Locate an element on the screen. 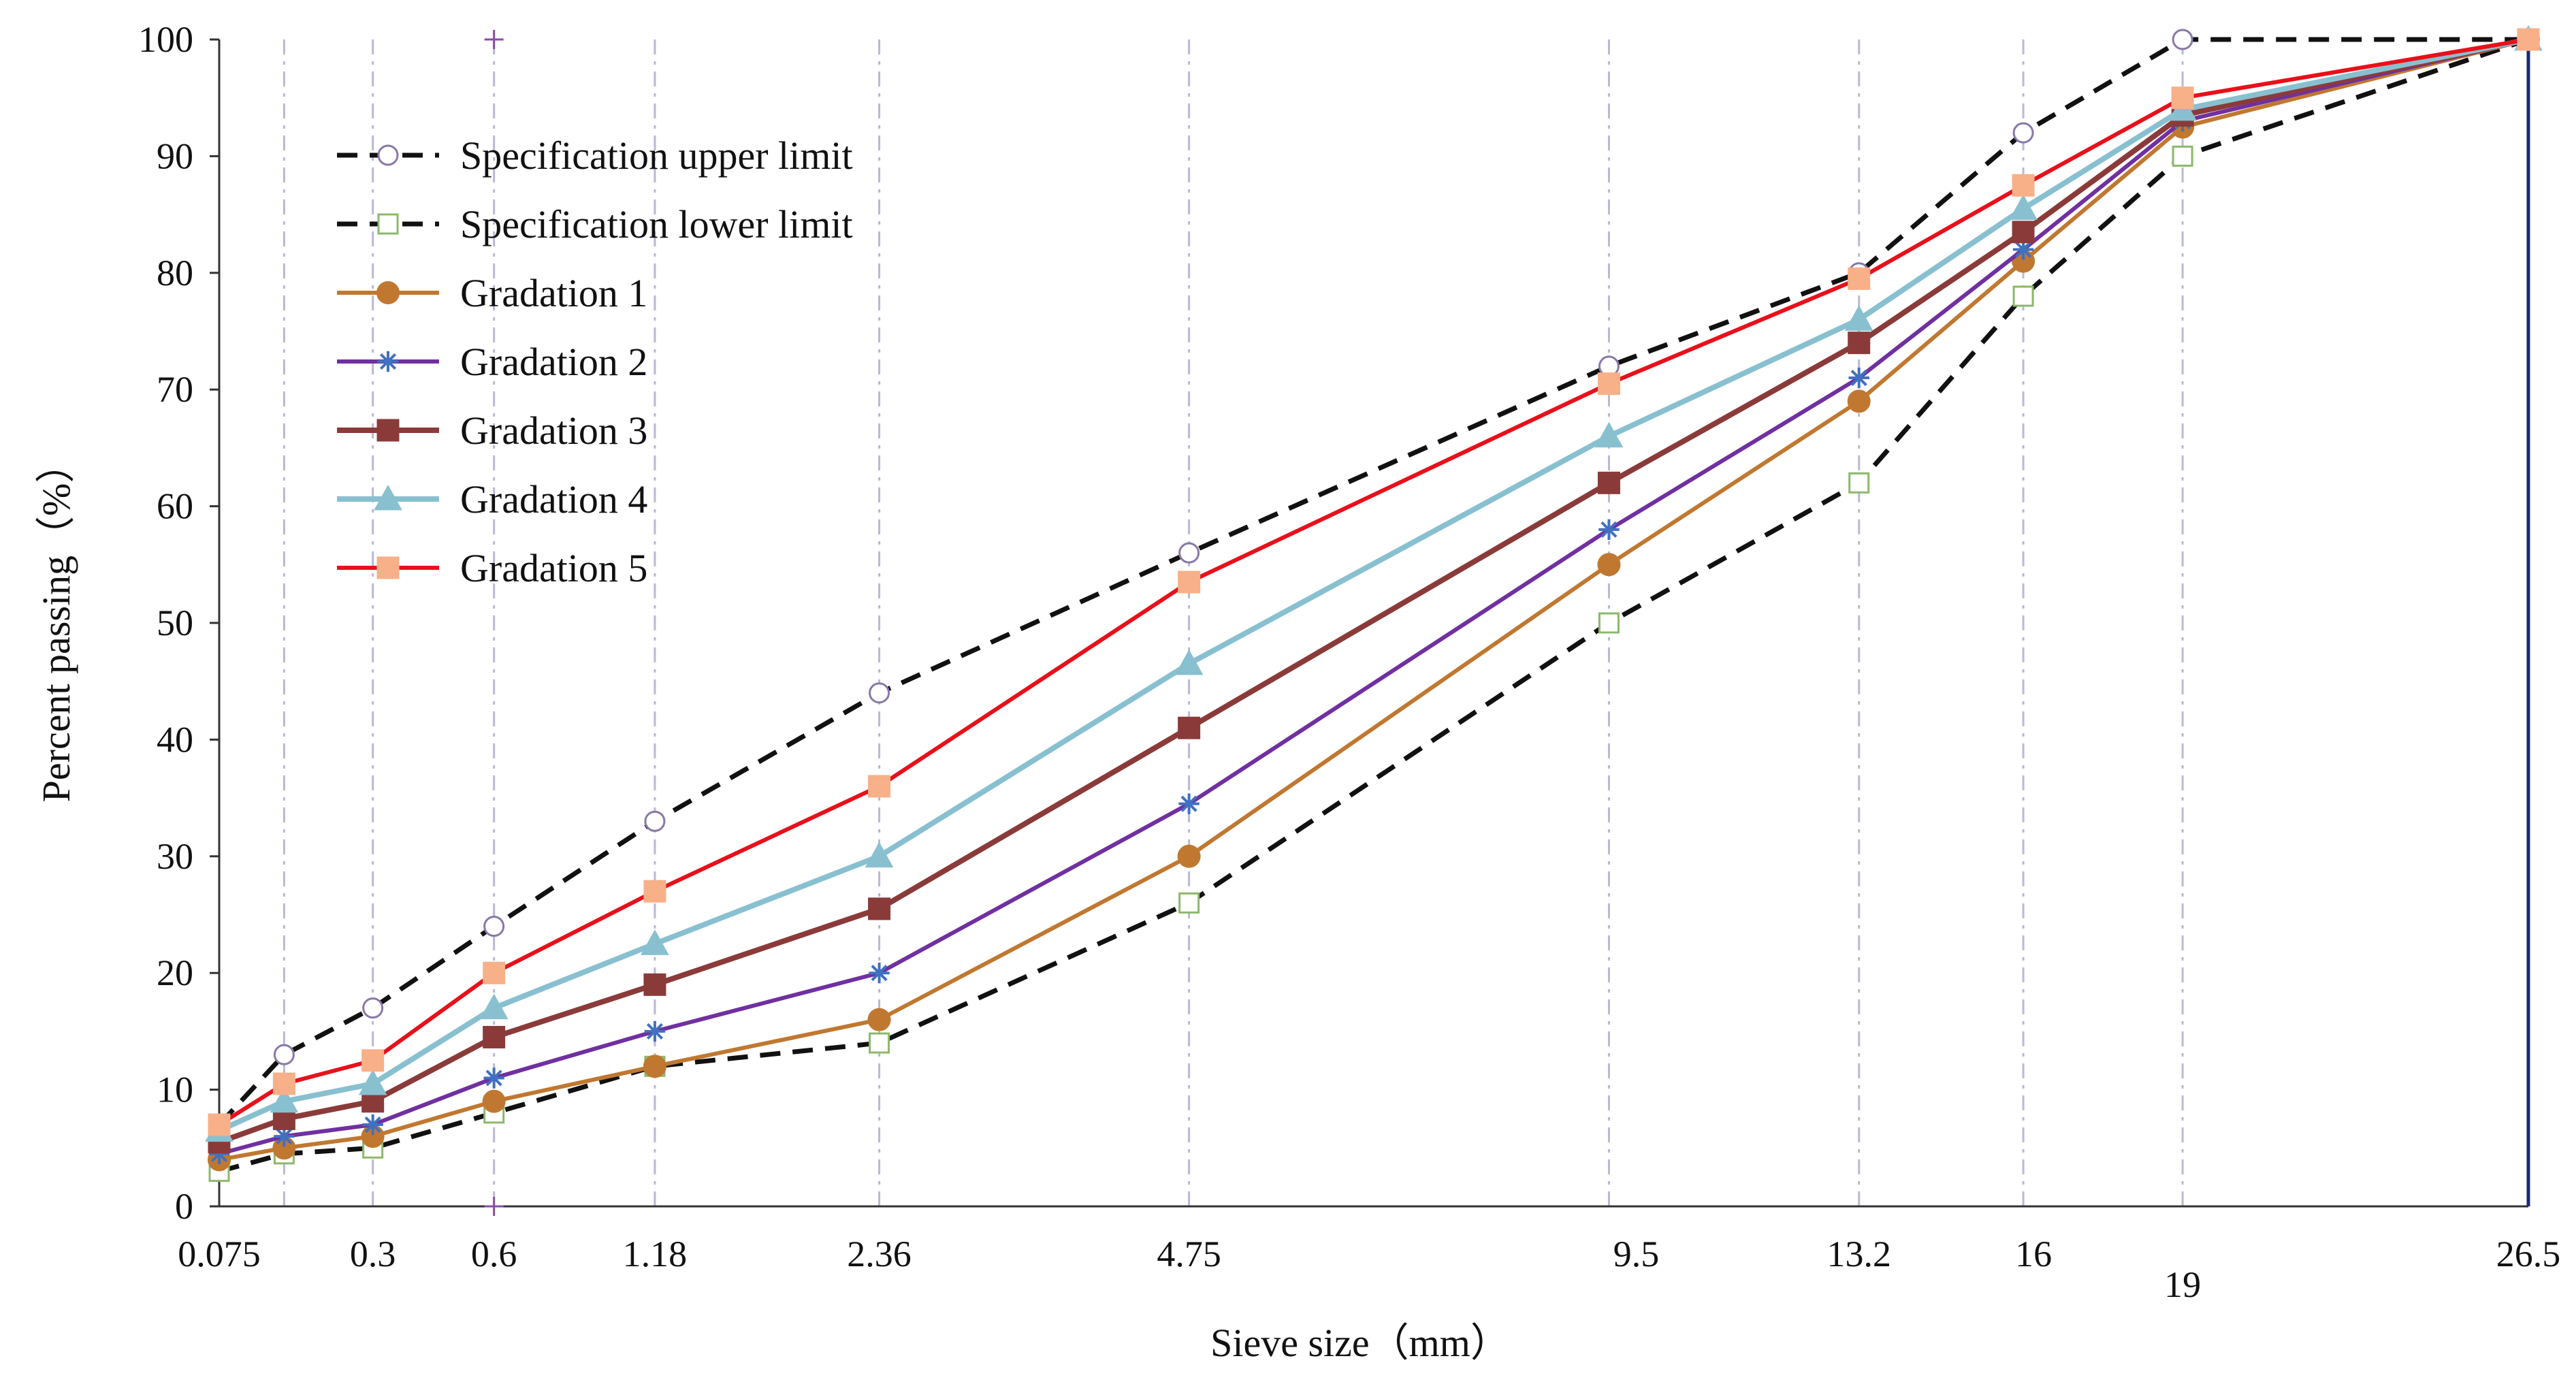 This screenshot has height=1382, width=2576. x-tick-label: 0.6 is located at coordinates (494, 1254).